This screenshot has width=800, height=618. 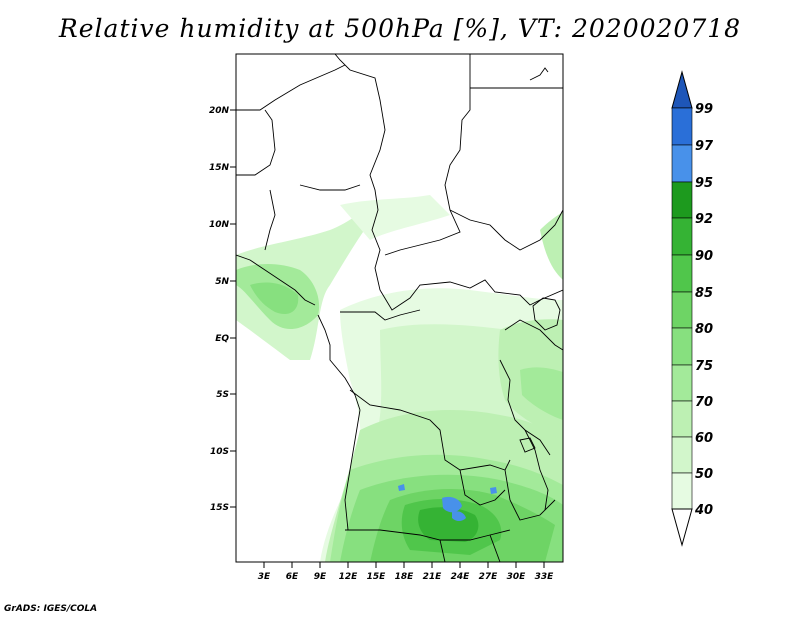 What do you see at coordinates (704, 366) in the screenshot?
I see `colorbar-label: 75` at bounding box center [704, 366].